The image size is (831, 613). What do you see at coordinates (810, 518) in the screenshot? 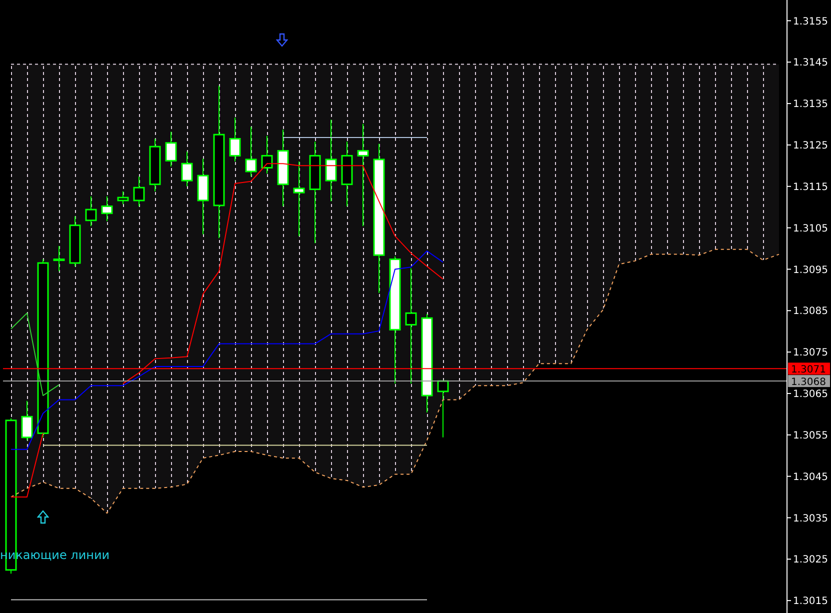
I see `y-tick-label: 1.3035` at bounding box center [810, 518].